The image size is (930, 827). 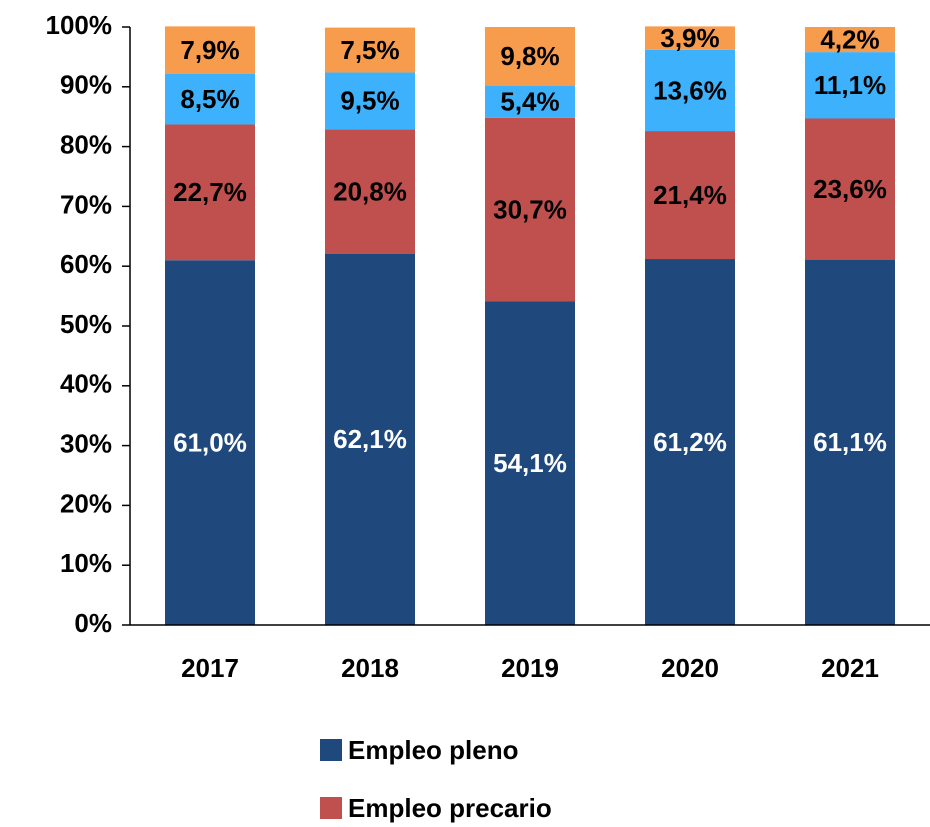 I want to click on data-label: 61,1%, so click(x=850, y=442).